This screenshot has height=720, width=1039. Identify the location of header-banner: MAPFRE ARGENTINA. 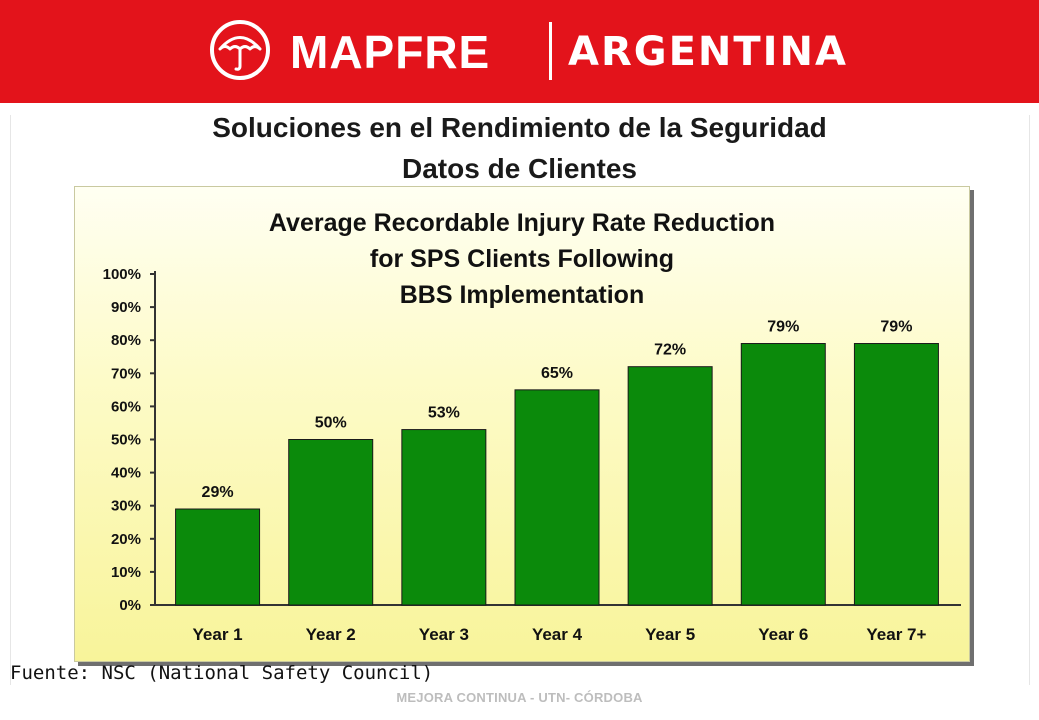
(519, 51).